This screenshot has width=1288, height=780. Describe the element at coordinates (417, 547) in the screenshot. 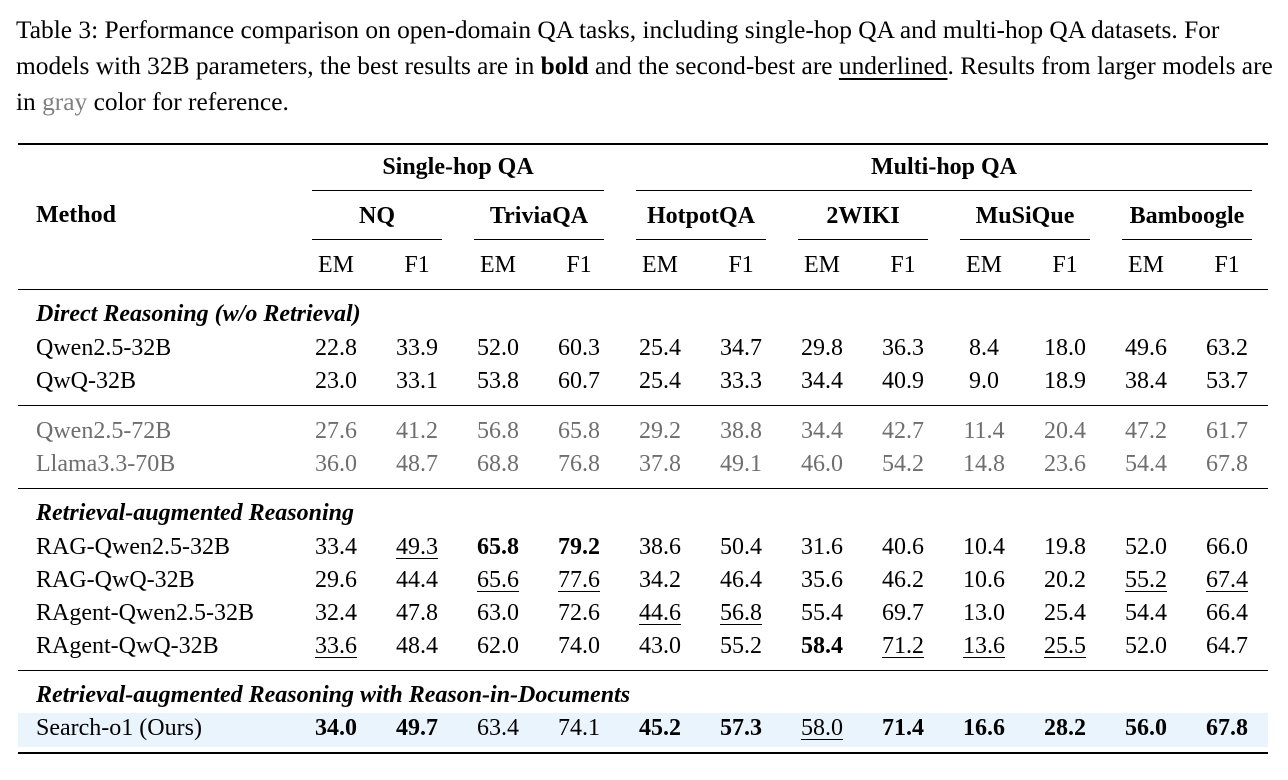

I see `table-cell: 49.3` at that location.